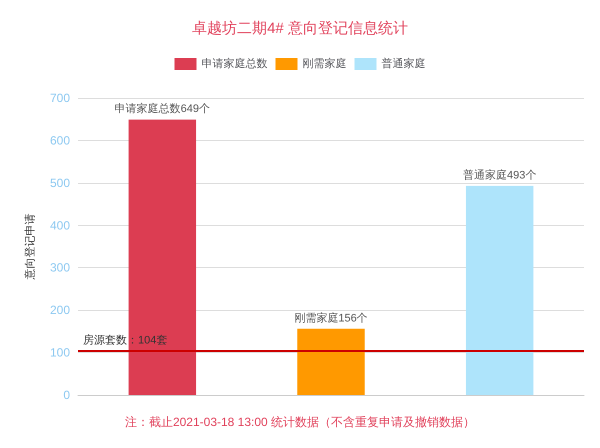 The height and width of the screenshot is (448, 600). Describe the element at coordinates (324, 63) in the screenshot. I see `legend-label: 刚需家庭` at that location.